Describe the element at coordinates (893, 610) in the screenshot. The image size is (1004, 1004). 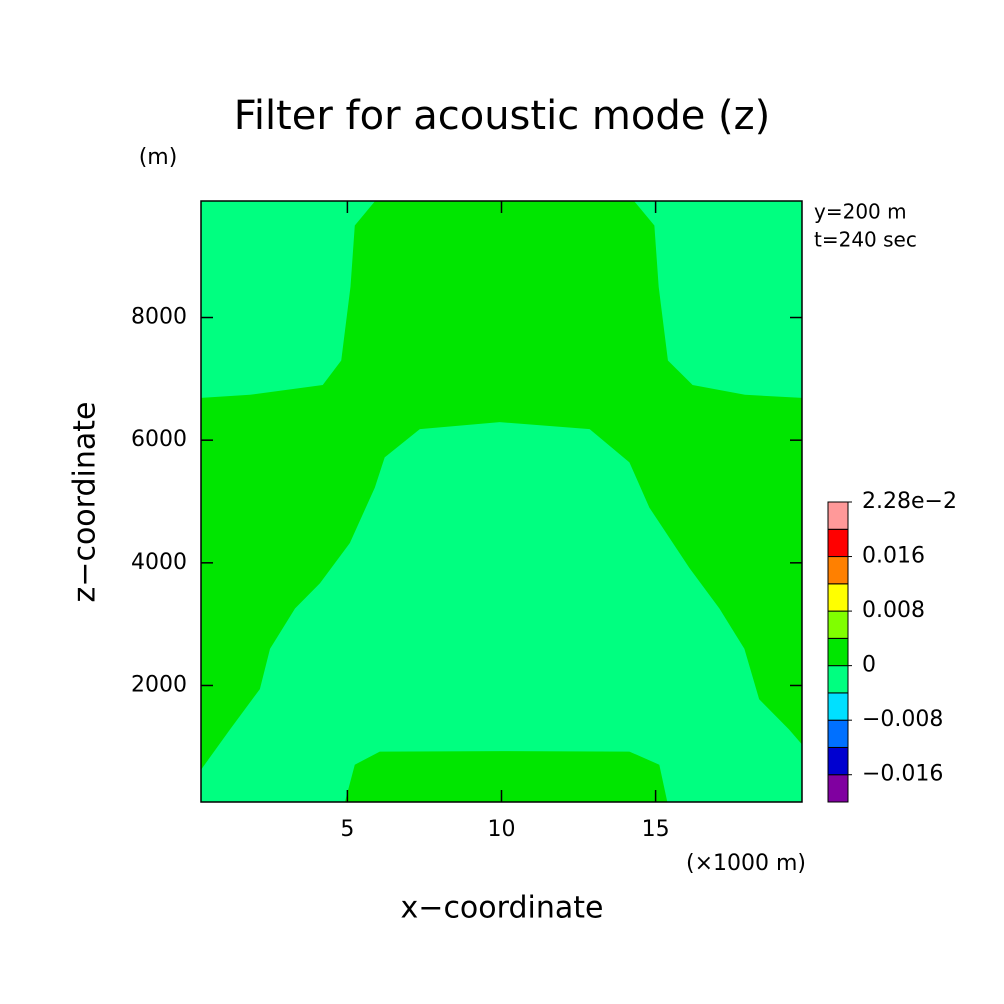
I see `colorbar-label: 0.008` at that location.